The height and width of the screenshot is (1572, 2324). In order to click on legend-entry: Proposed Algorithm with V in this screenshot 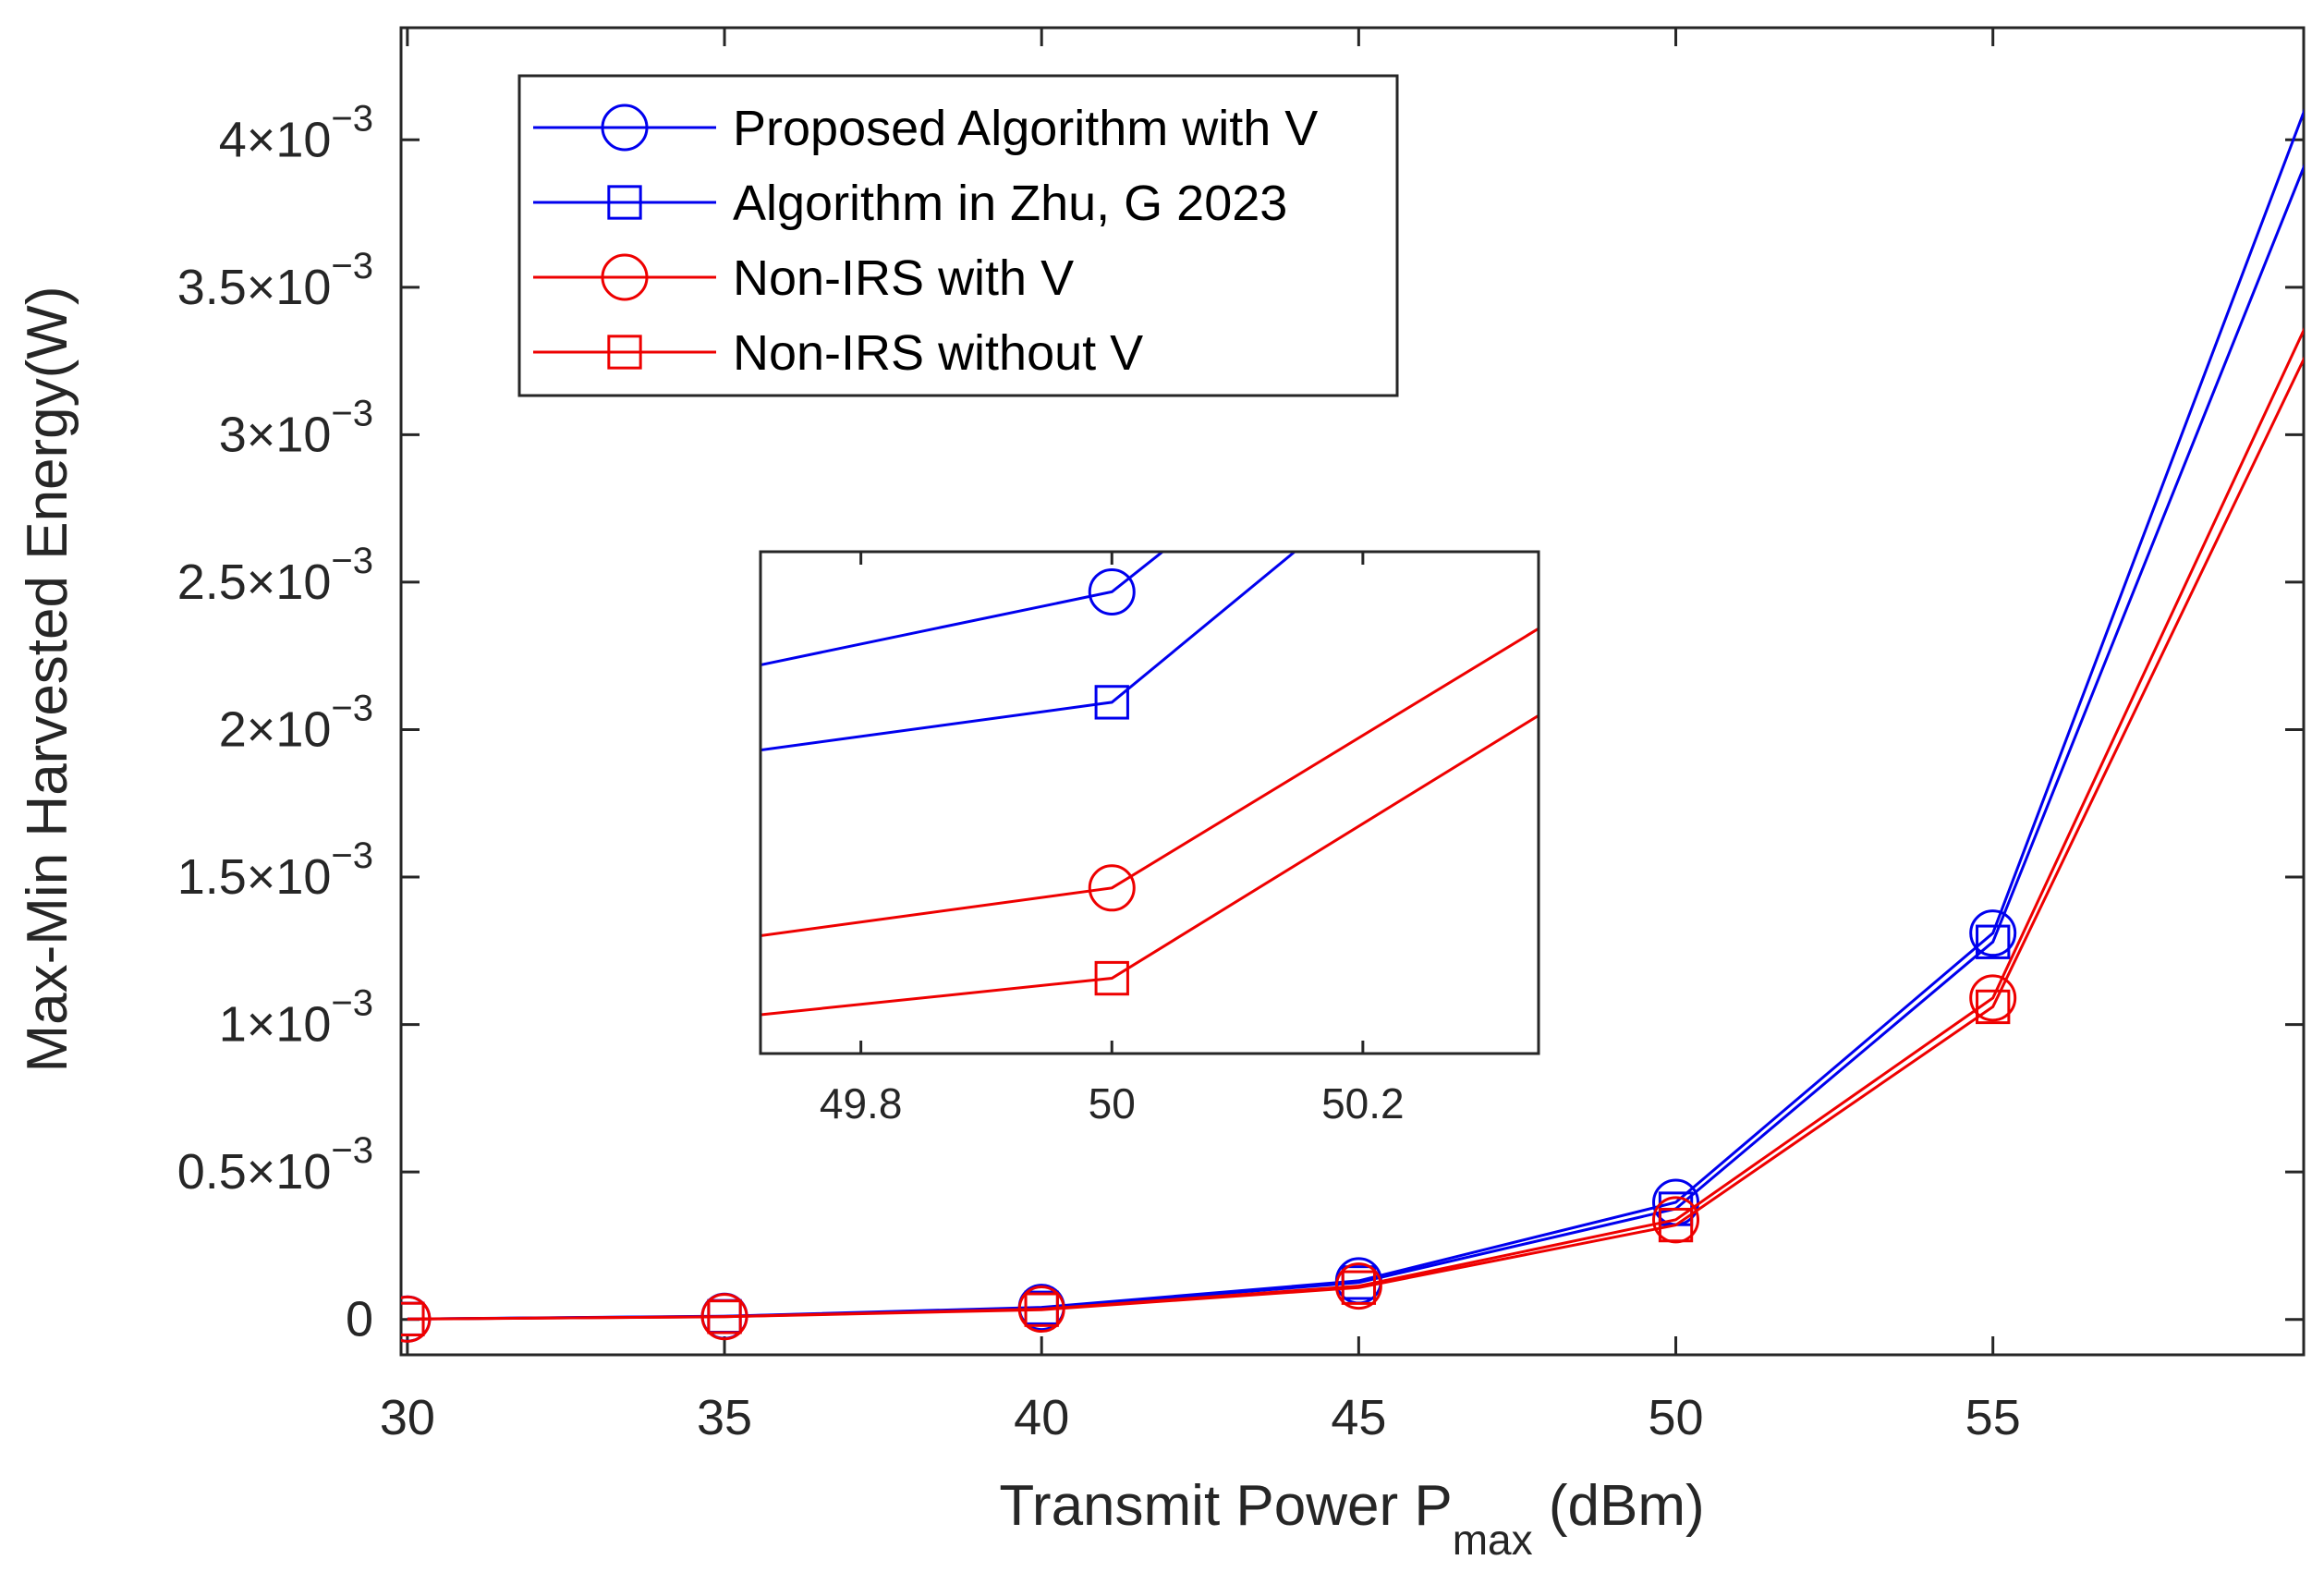, I will do `click(925, 128)`.